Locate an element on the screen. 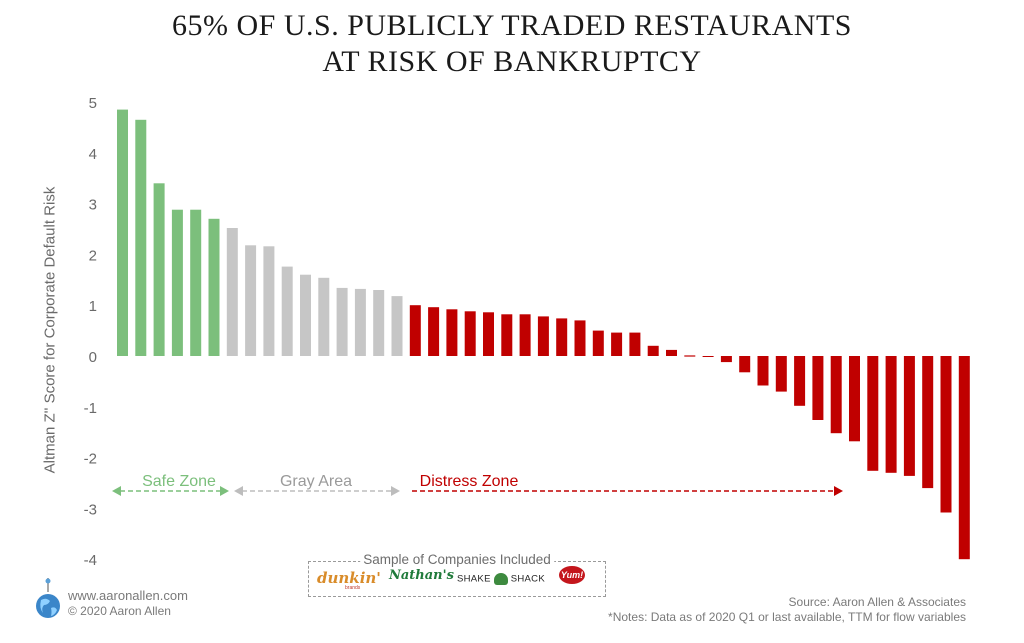  dunkin-logo-subtext: brands is located at coordinates (353, 588).